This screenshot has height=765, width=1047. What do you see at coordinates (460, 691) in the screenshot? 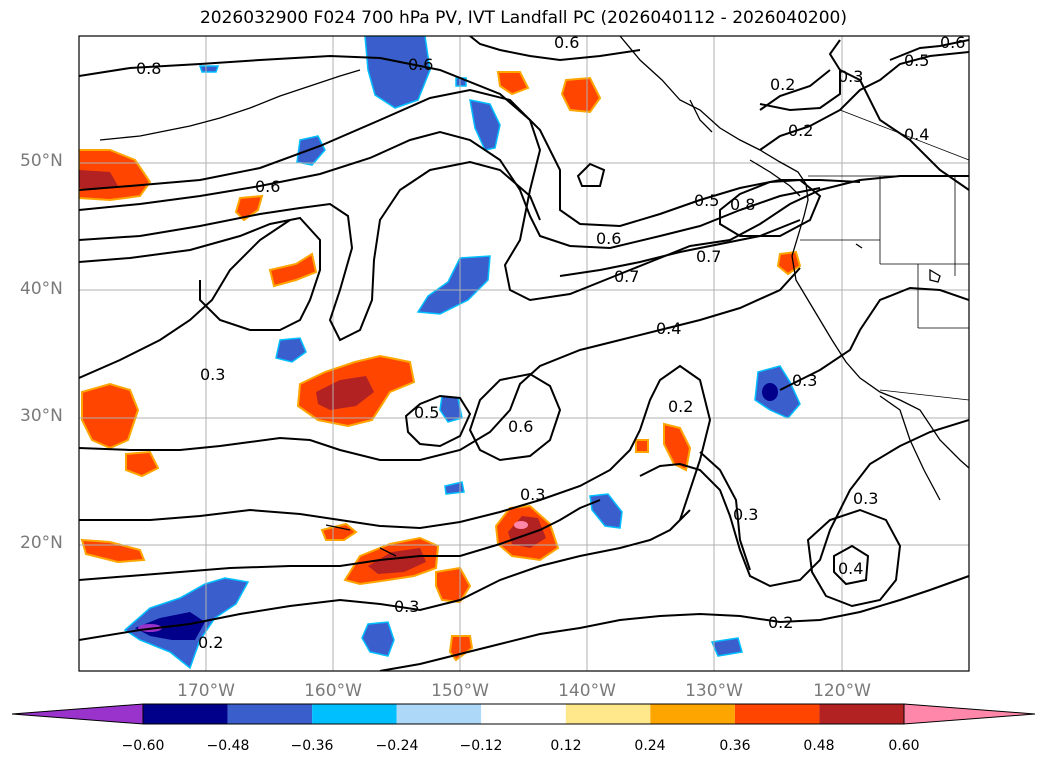
I see `lon-label-150w: 150°W` at bounding box center [460, 691].